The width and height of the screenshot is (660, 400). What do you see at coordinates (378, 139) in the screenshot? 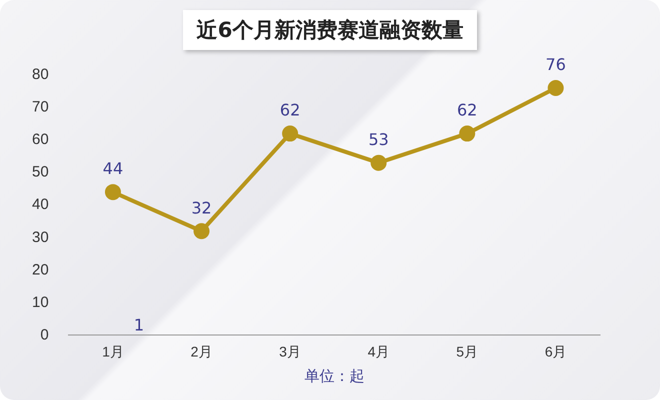
I see `data-label: 53` at bounding box center [378, 139].